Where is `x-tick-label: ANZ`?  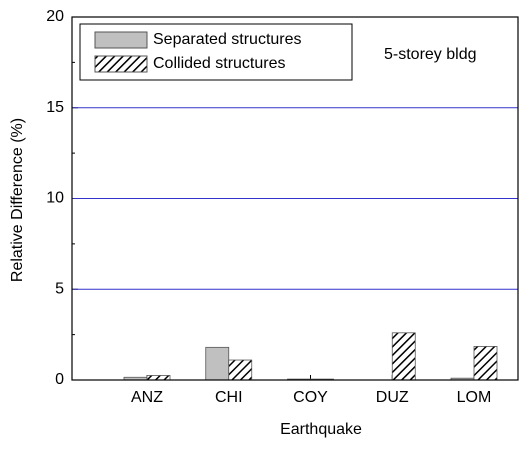 x-tick-label: ANZ is located at coordinates (147, 397).